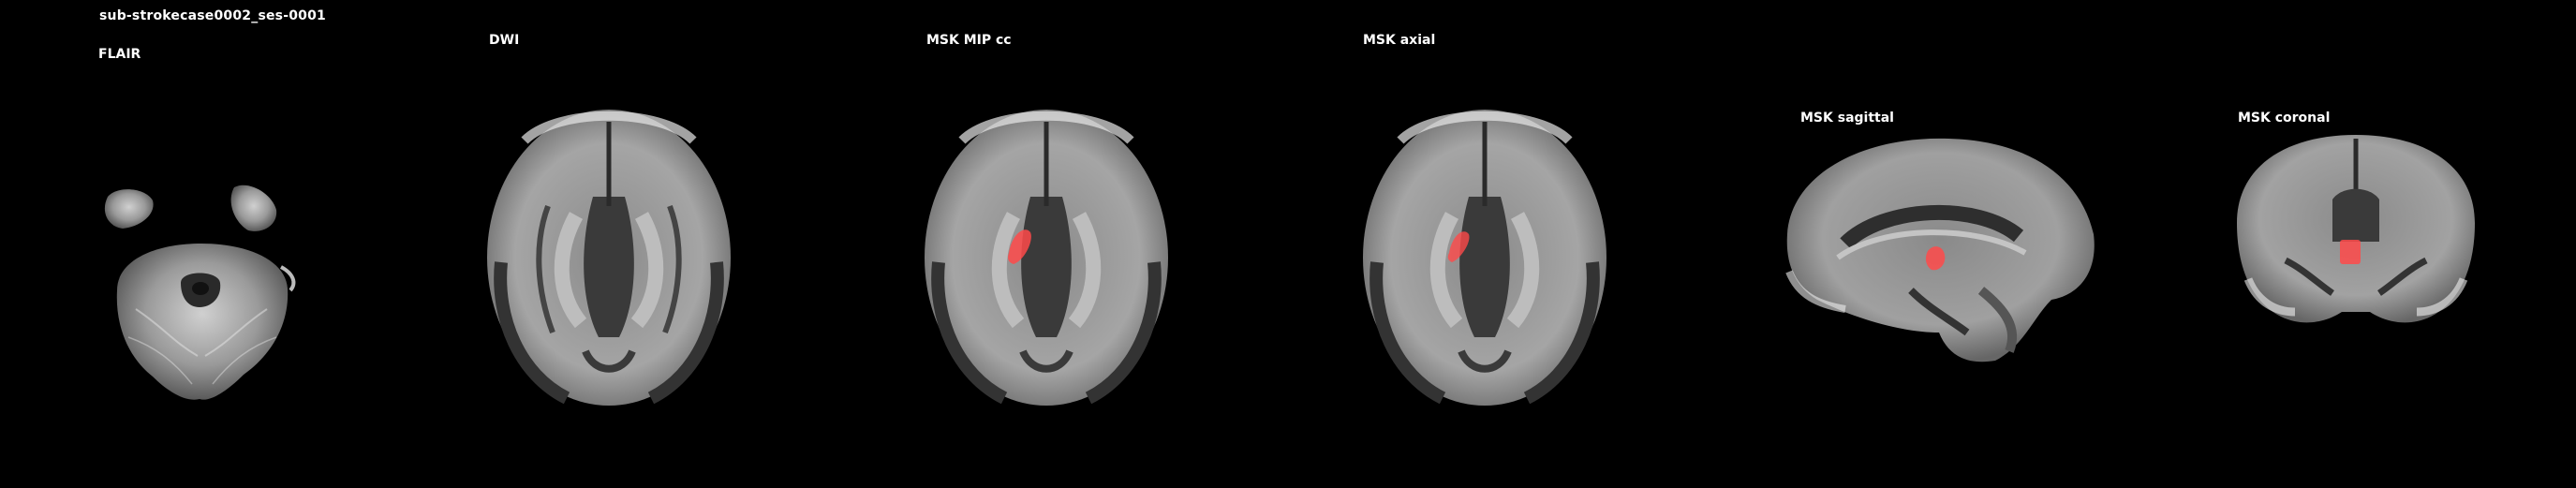  I want to click on dwi-image, so click(609, 258).